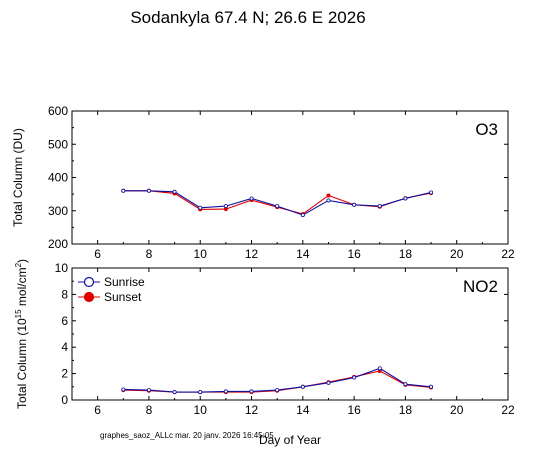 Image resolution: width=540 pixels, height=453 pixels. Describe the element at coordinates (18, 177) in the screenshot. I see `o3-y-axis-label: Total Column (DU)` at that location.